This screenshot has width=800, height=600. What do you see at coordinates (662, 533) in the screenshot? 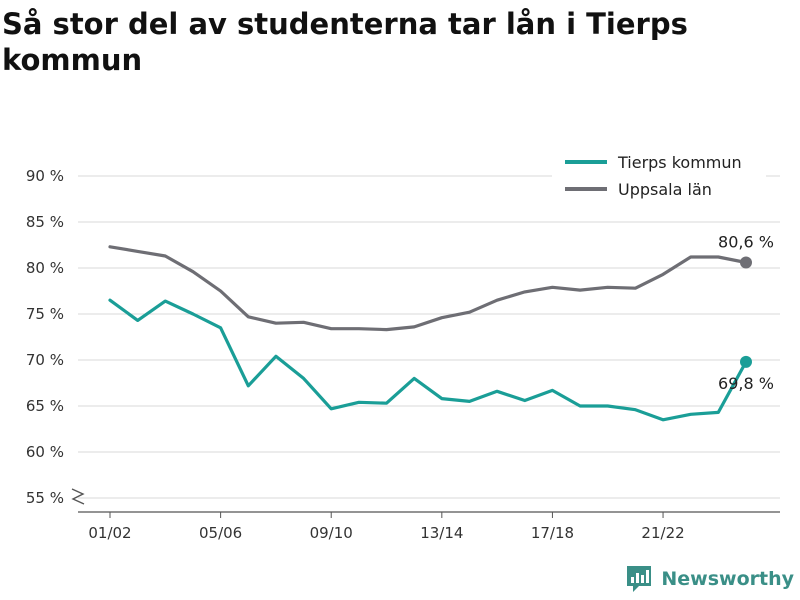
I see `x-tick-label: 21/22` at bounding box center [662, 533].